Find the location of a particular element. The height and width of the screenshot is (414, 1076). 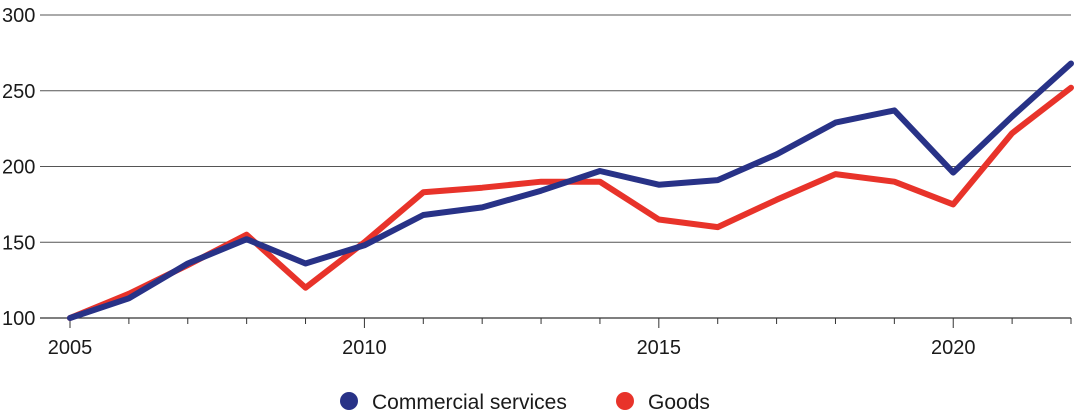

y-axis: 100 150 200 250 300 is located at coordinates (18, 167).